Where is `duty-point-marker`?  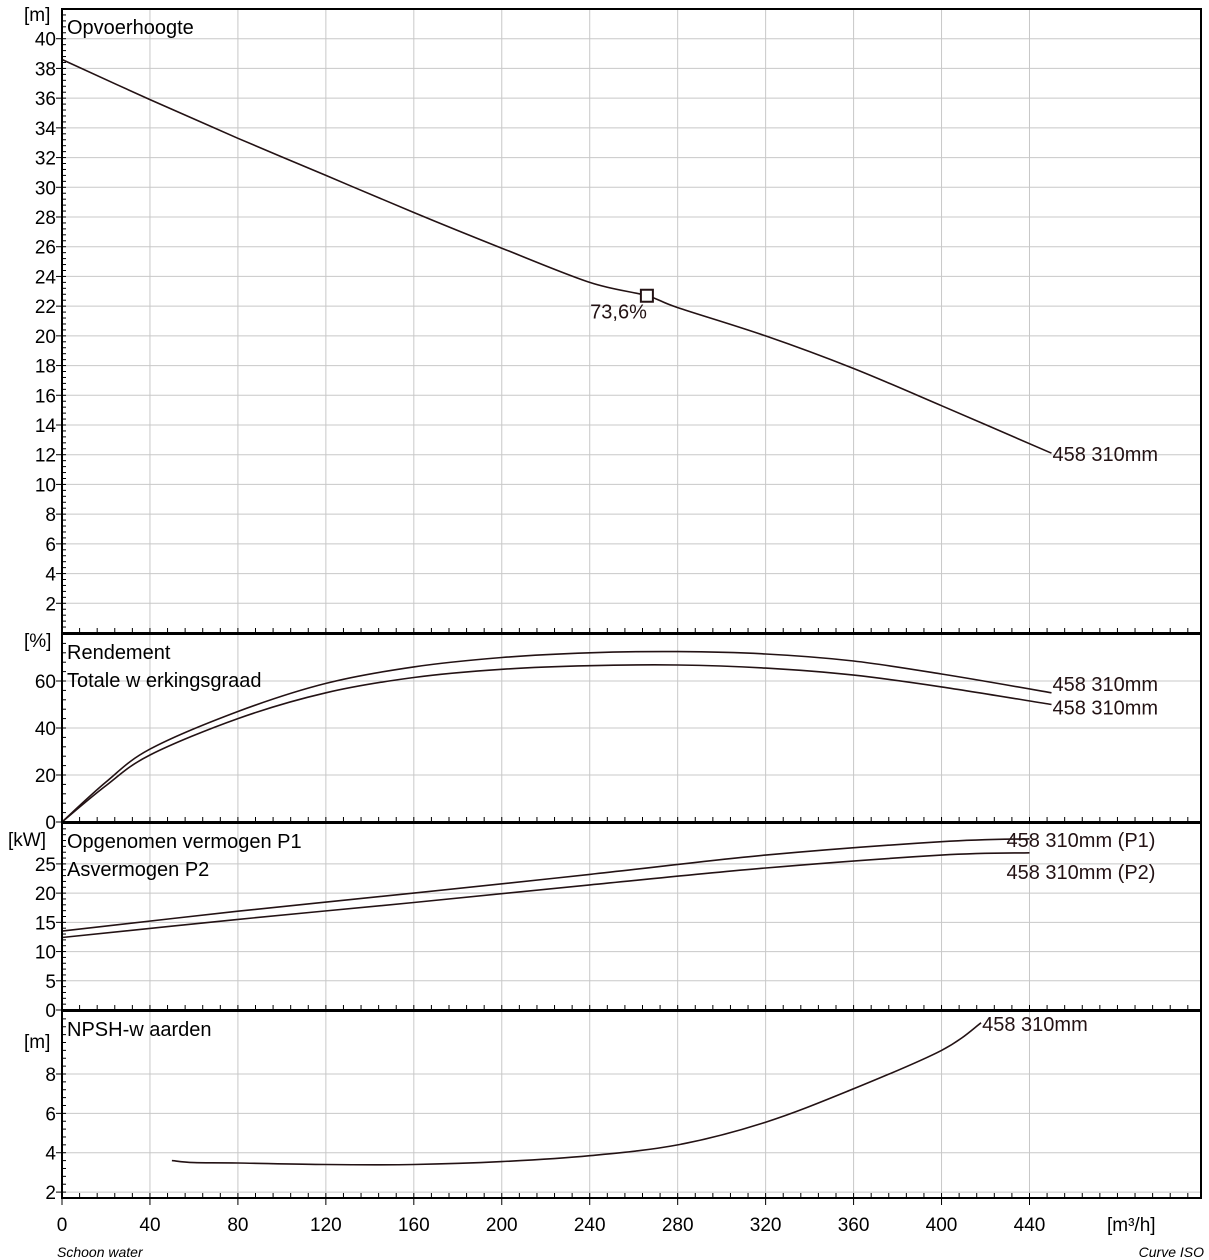
duty-point-marker is located at coordinates (646, 295).